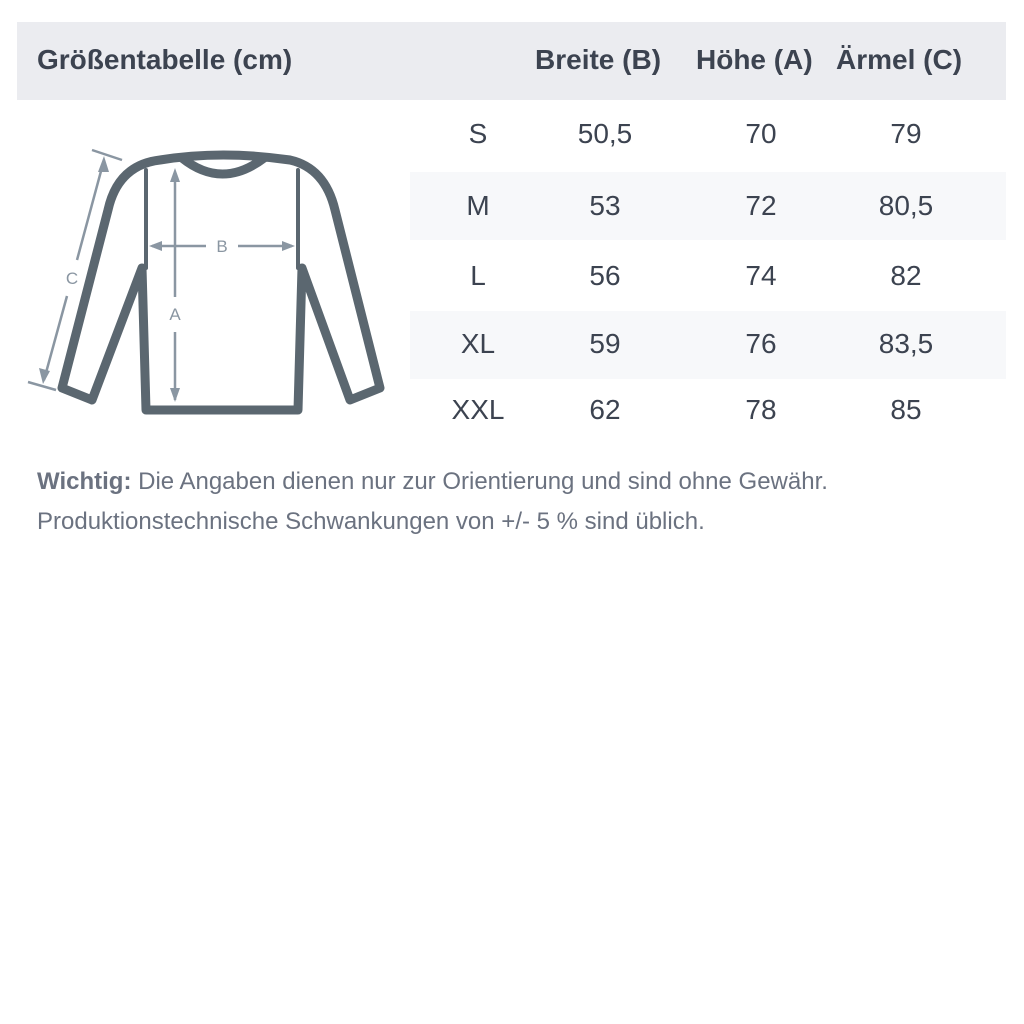  I want to click on cell-breite: 53, so click(605, 205).